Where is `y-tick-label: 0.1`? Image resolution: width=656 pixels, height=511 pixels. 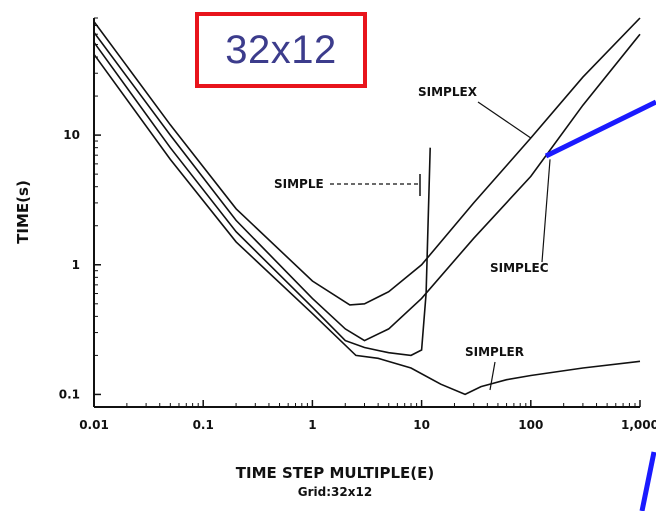
y-tick-label: 0.1 is located at coordinates (69, 394).